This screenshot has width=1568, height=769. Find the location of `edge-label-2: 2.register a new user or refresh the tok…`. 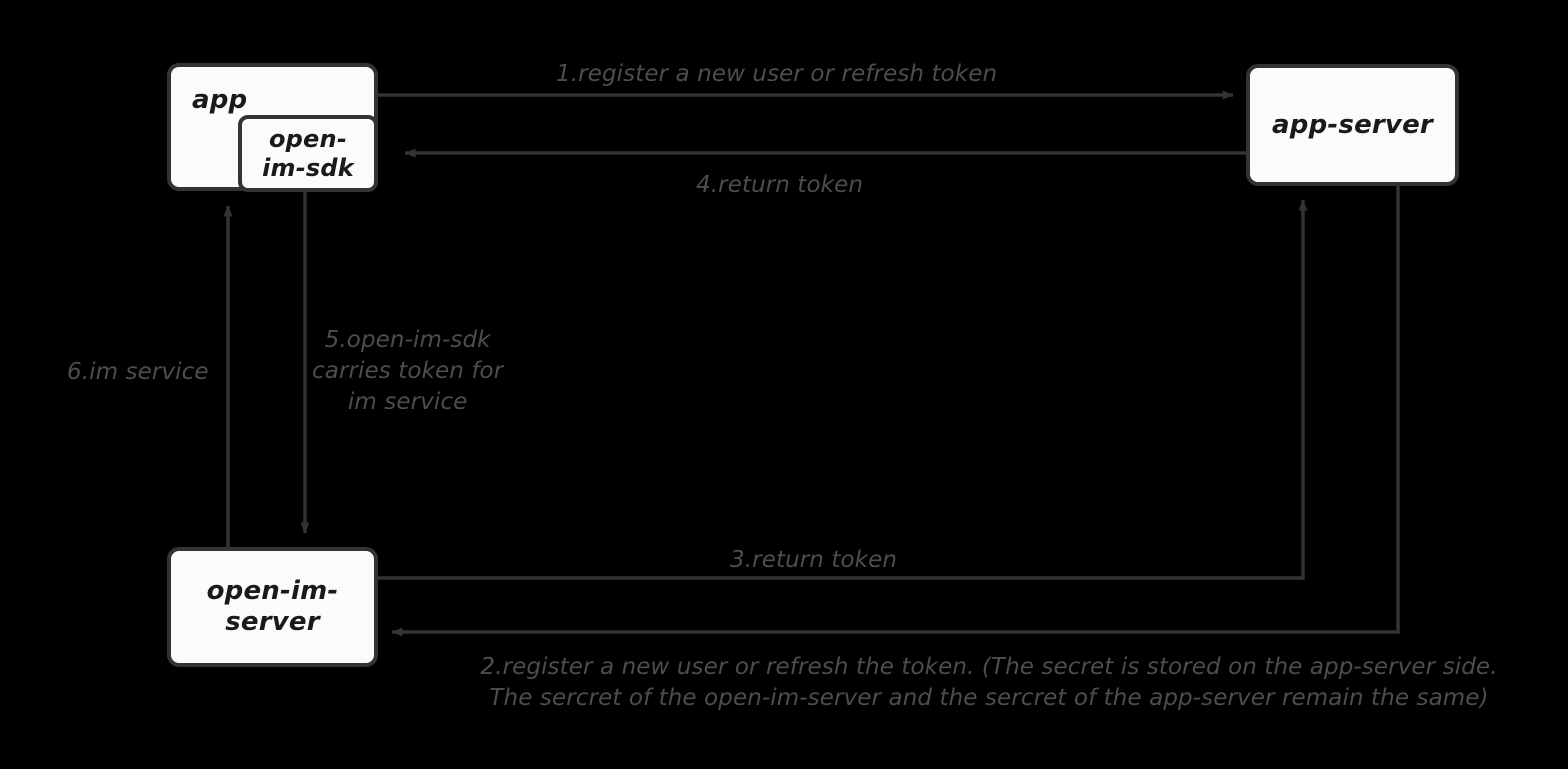

edge-label-2: 2.register a new user or refresh the tok… is located at coordinates (989, 683).